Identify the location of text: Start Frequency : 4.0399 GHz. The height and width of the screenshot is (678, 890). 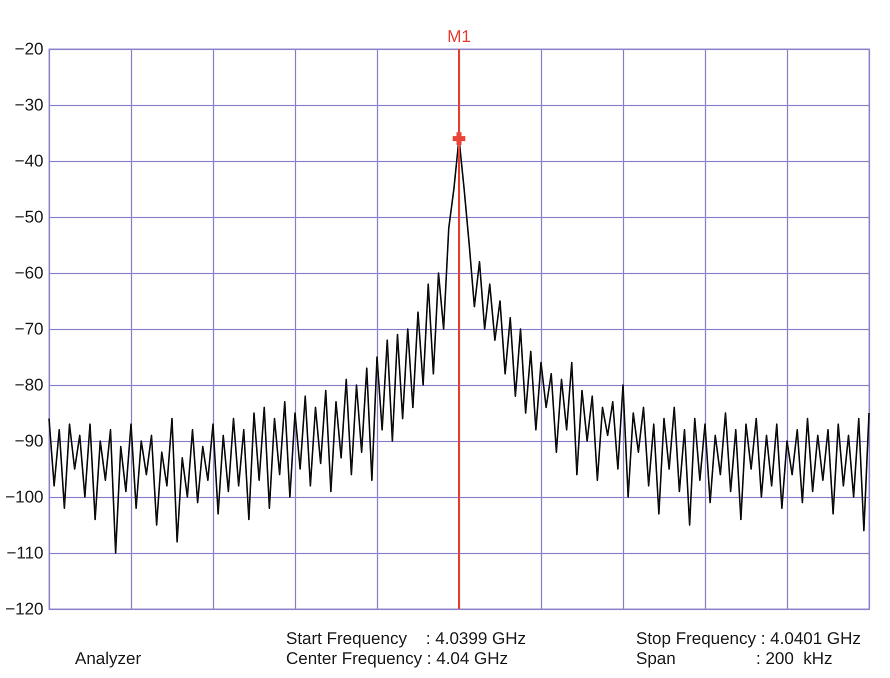
(406, 639).